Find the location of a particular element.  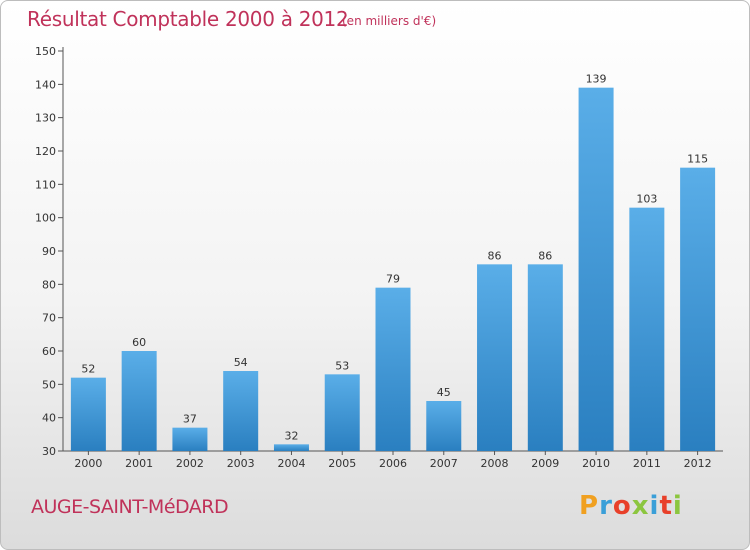

bar-2012 is located at coordinates (698, 309).